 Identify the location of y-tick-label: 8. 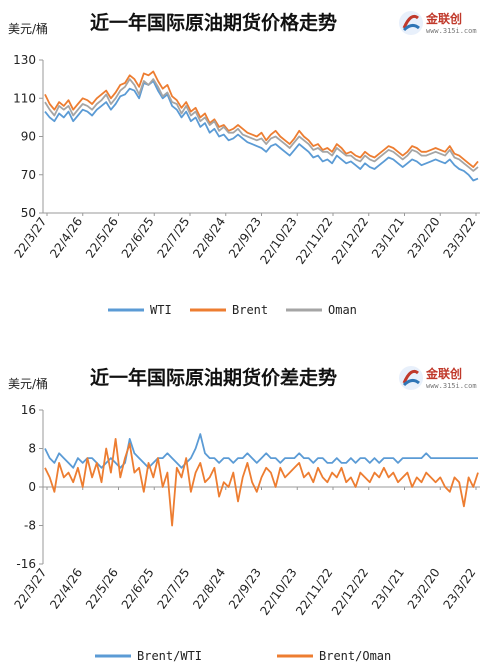
(32, 449).